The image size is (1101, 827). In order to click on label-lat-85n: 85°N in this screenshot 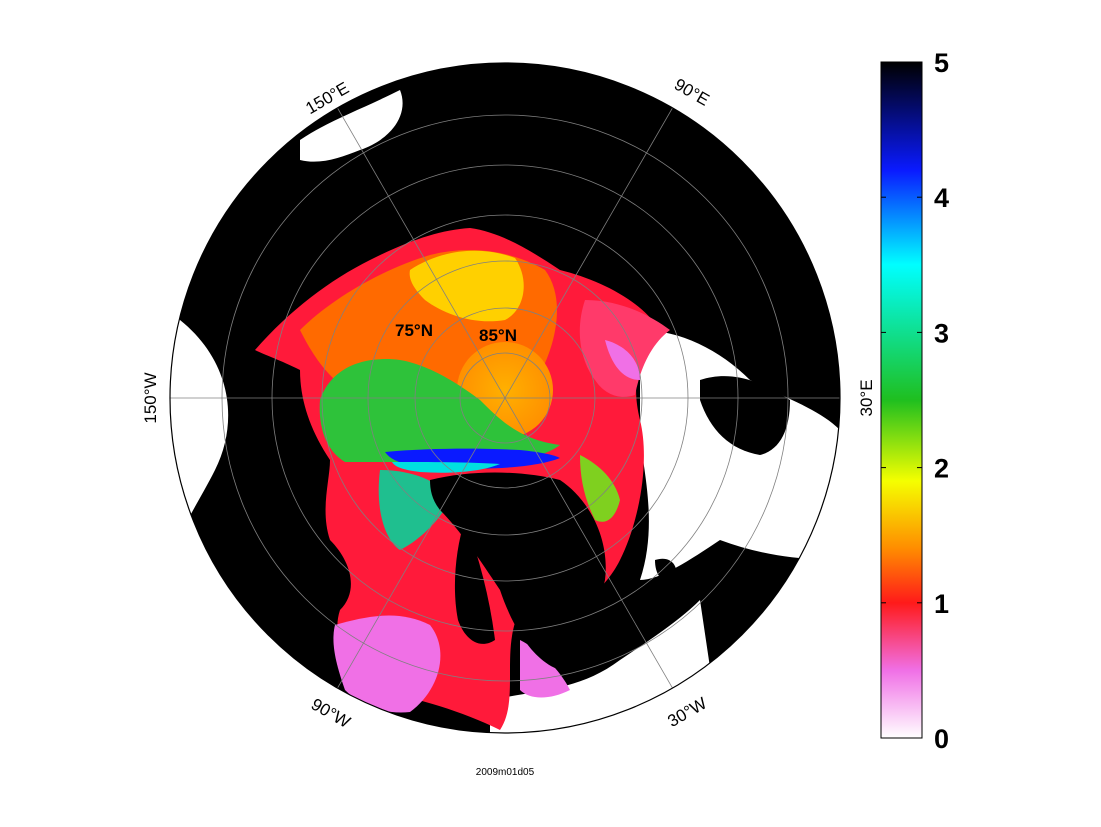, I will do `click(498, 335)`.